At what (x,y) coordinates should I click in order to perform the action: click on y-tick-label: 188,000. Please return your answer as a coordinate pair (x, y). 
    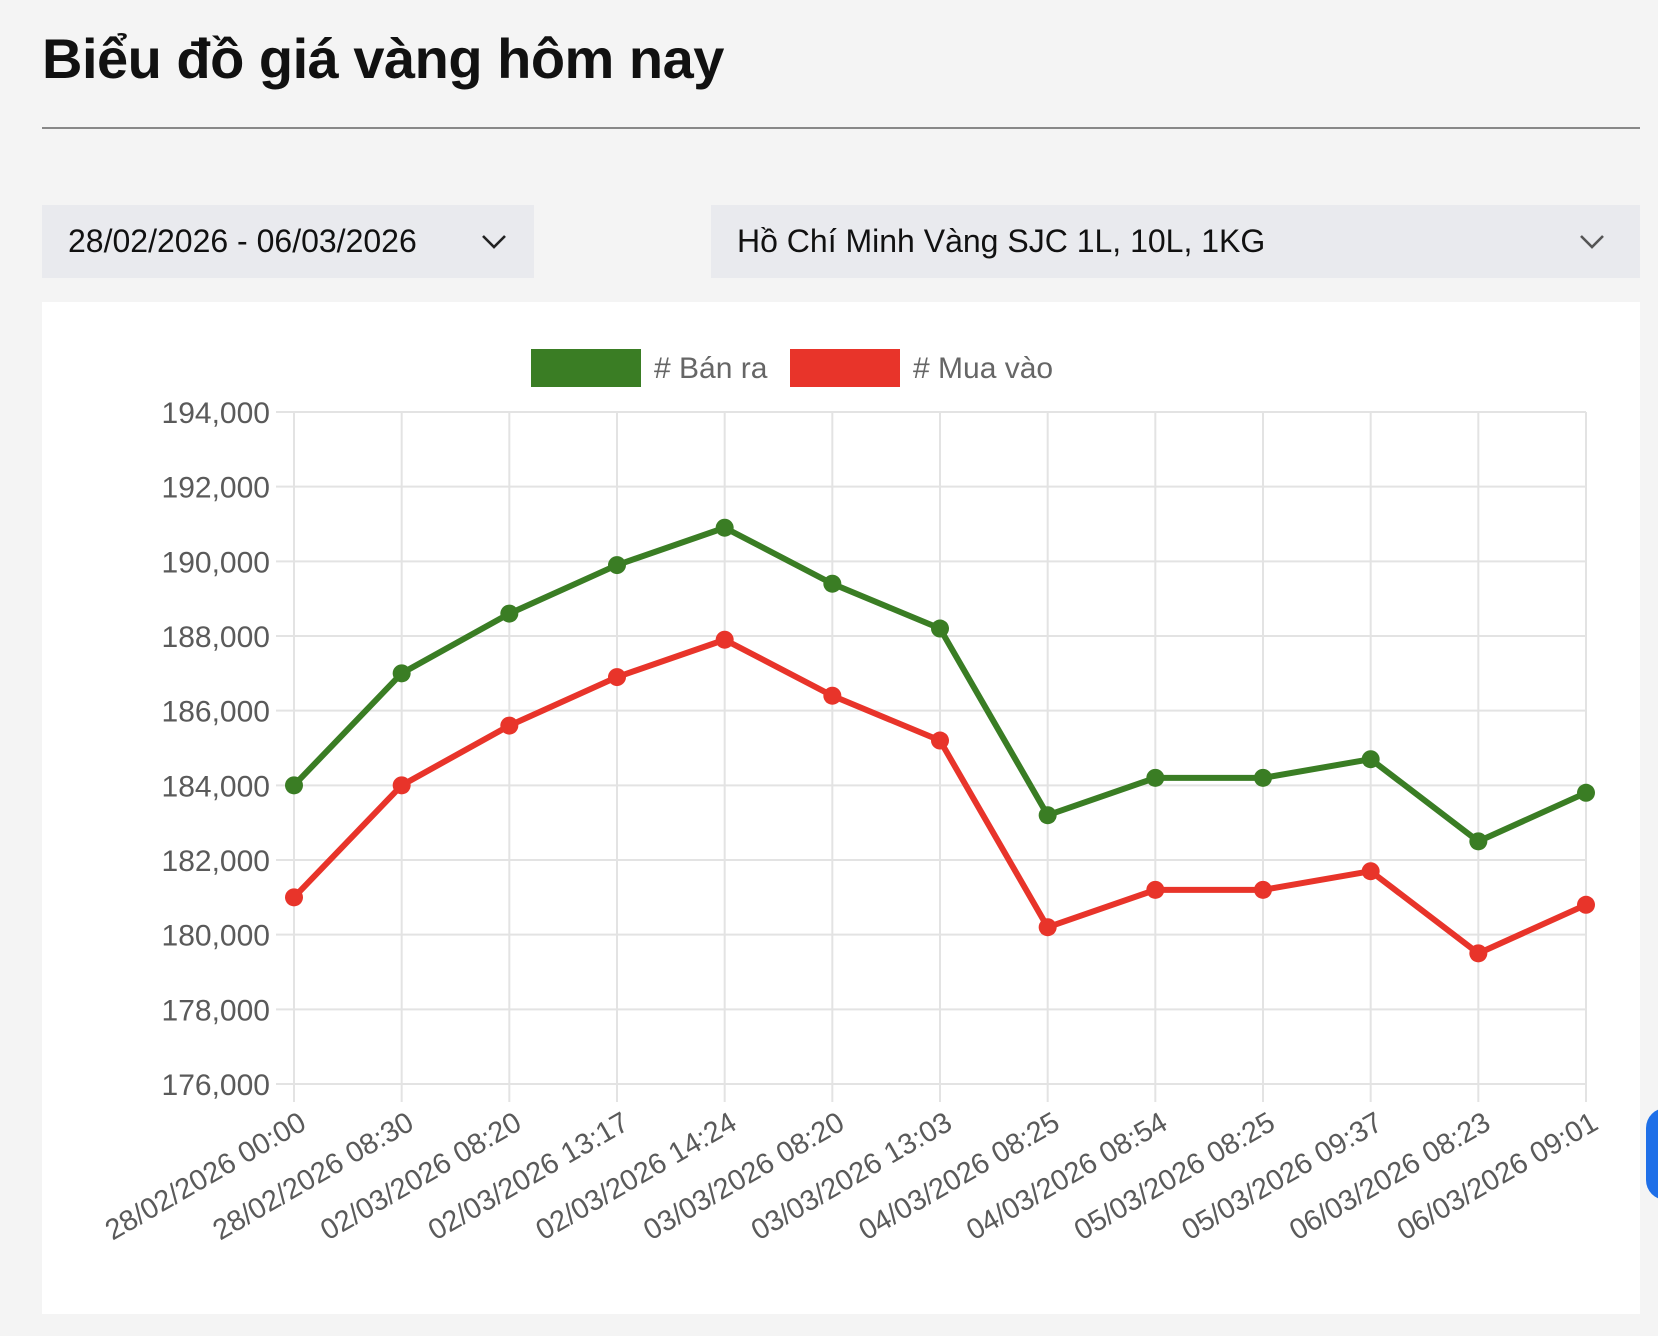
    Looking at the image, I should click on (216, 637).